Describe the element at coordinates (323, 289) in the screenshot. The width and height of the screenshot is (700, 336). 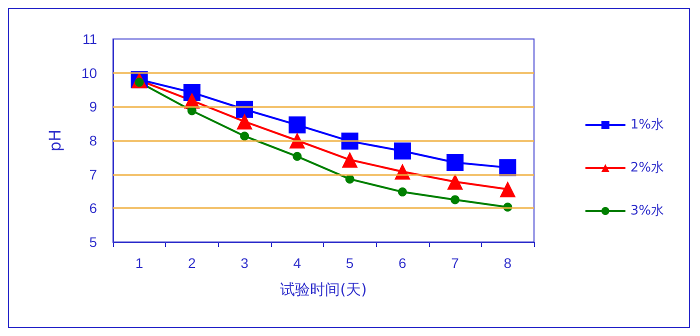
I see `x-axis-title: 试验时间(天)` at that location.